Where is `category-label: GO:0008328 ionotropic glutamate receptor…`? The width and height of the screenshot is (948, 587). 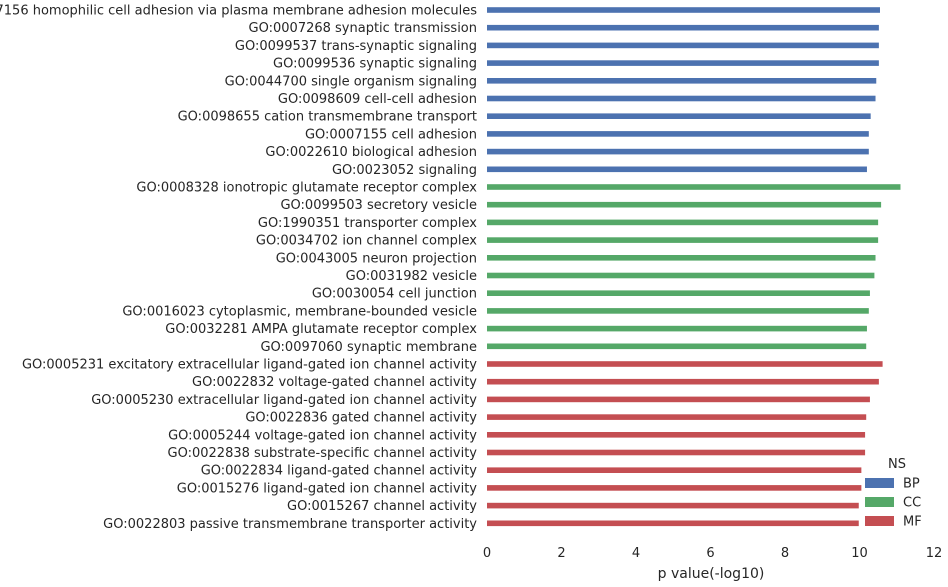 category-label: GO:0008328 ionotropic glutamate receptor… is located at coordinates (306, 188).